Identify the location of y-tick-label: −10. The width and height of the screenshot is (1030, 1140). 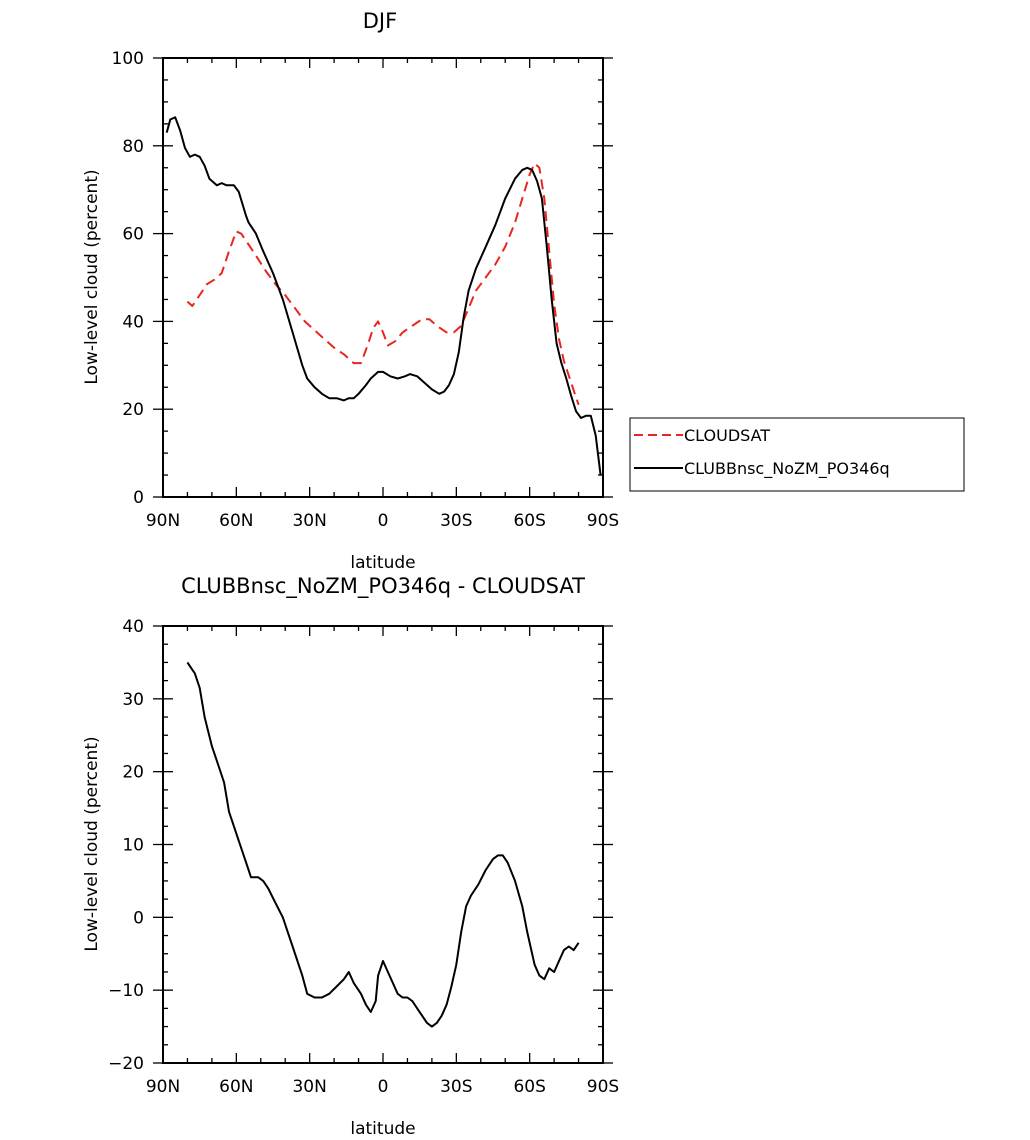
(126, 991).